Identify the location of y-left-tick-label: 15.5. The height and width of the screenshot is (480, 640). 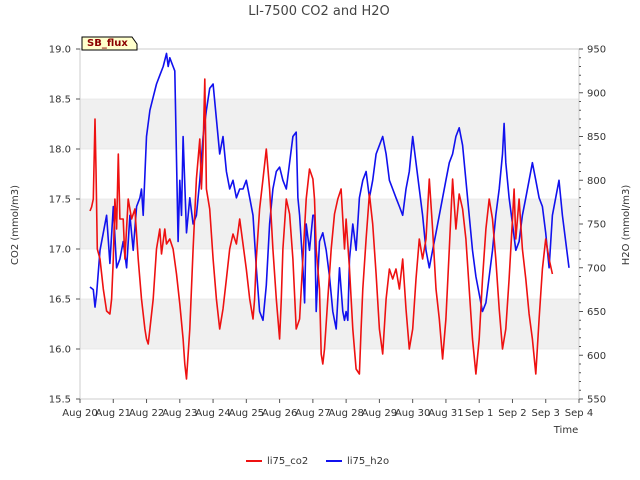
(60, 400).